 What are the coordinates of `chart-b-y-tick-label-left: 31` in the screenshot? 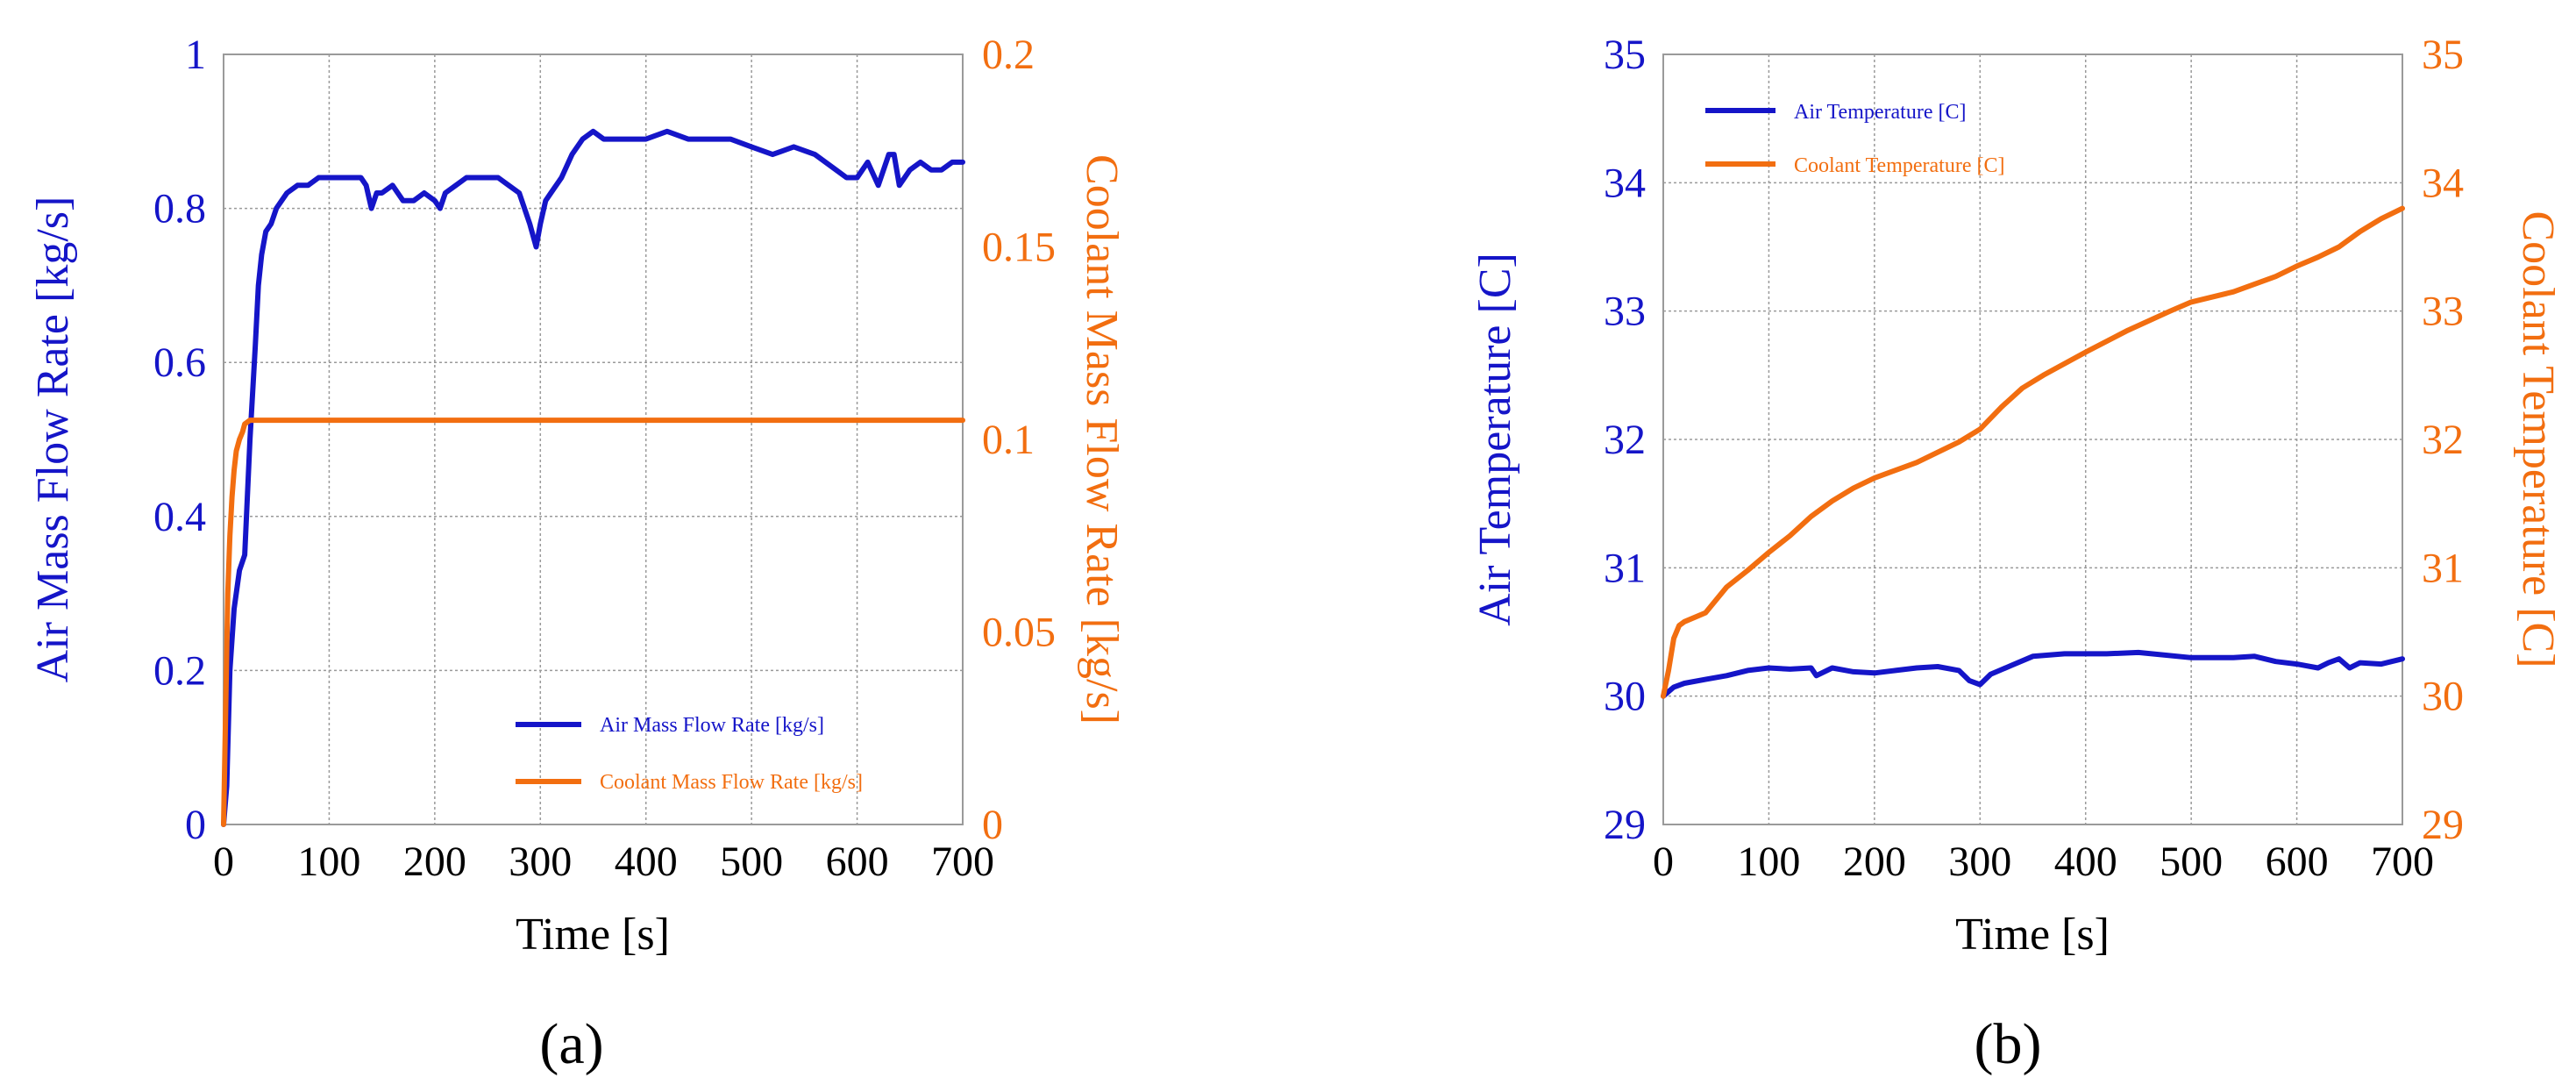 It's located at (1625, 568).